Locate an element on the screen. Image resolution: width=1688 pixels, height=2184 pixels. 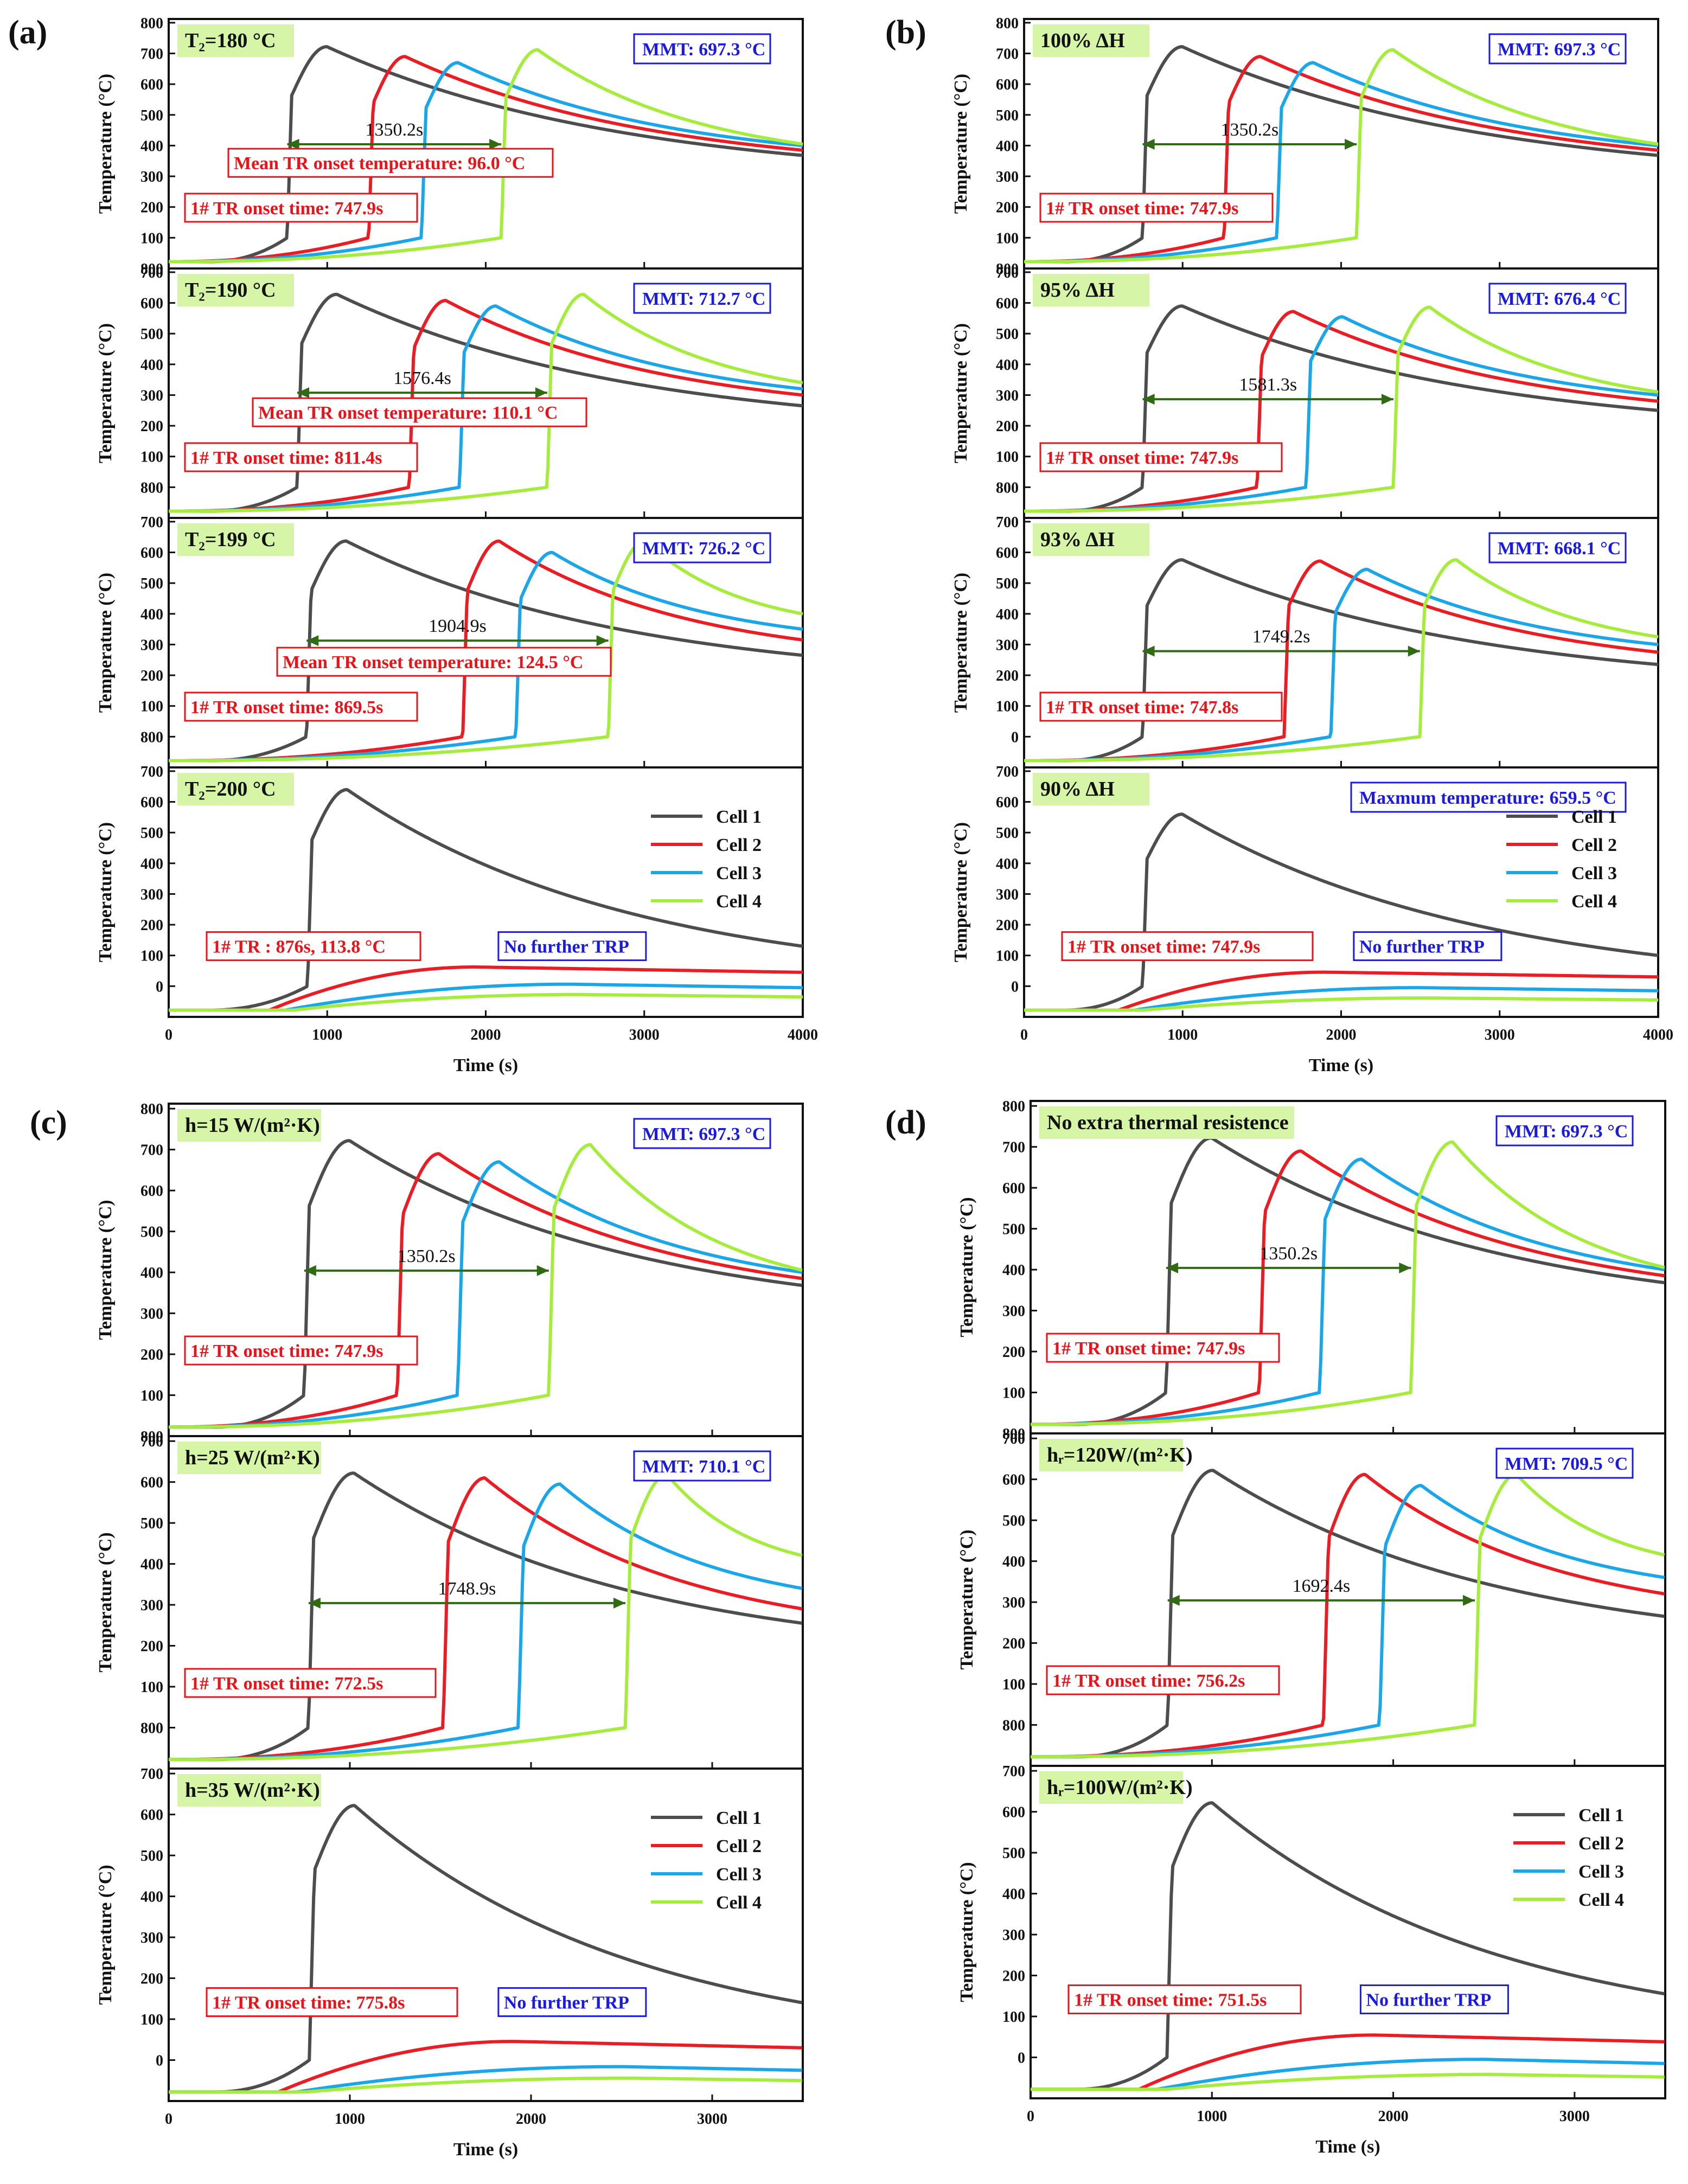
mean-onset-box is located at coordinates (420, 412).